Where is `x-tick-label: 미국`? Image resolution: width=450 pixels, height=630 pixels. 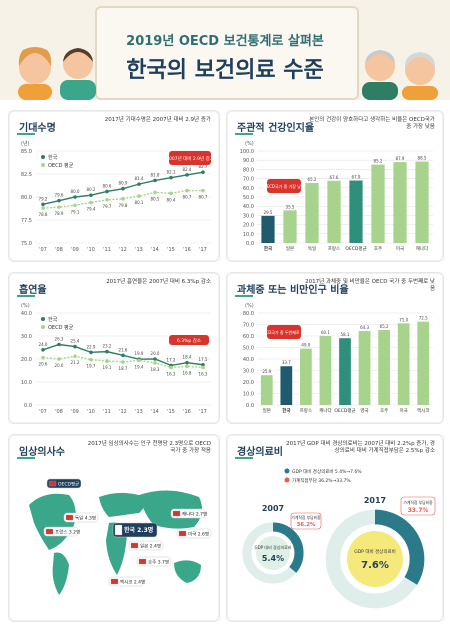
x-tick-label: 미국 is located at coordinates (404, 410).